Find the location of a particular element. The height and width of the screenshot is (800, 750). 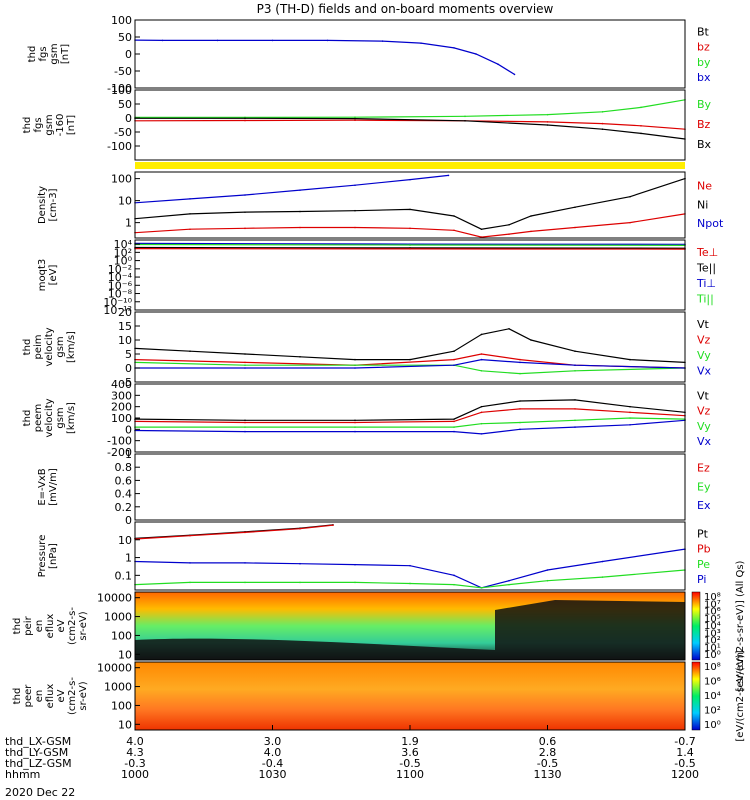

y-tick-label: 10⁰ is located at coordinates (123, 261).